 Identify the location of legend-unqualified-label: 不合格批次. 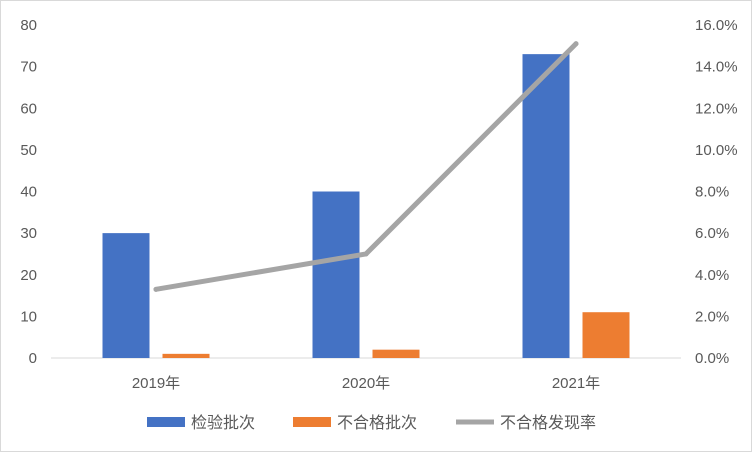
(377, 422).